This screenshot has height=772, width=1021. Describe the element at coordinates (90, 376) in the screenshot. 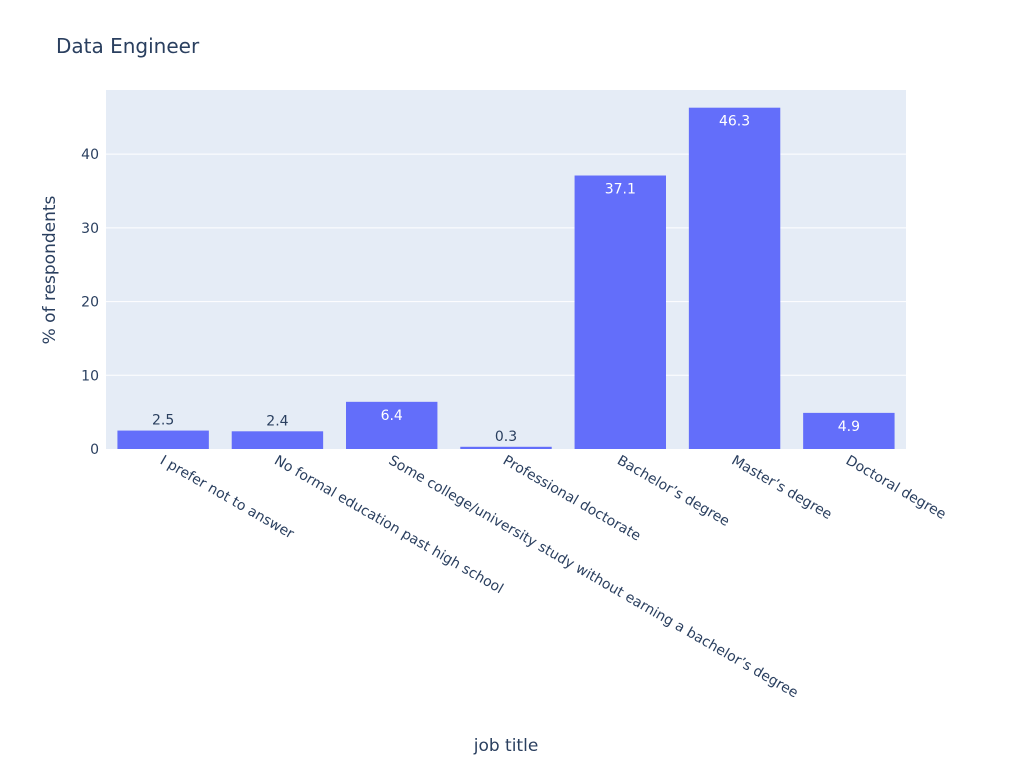

I see `y-tick-label: 10` at that location.